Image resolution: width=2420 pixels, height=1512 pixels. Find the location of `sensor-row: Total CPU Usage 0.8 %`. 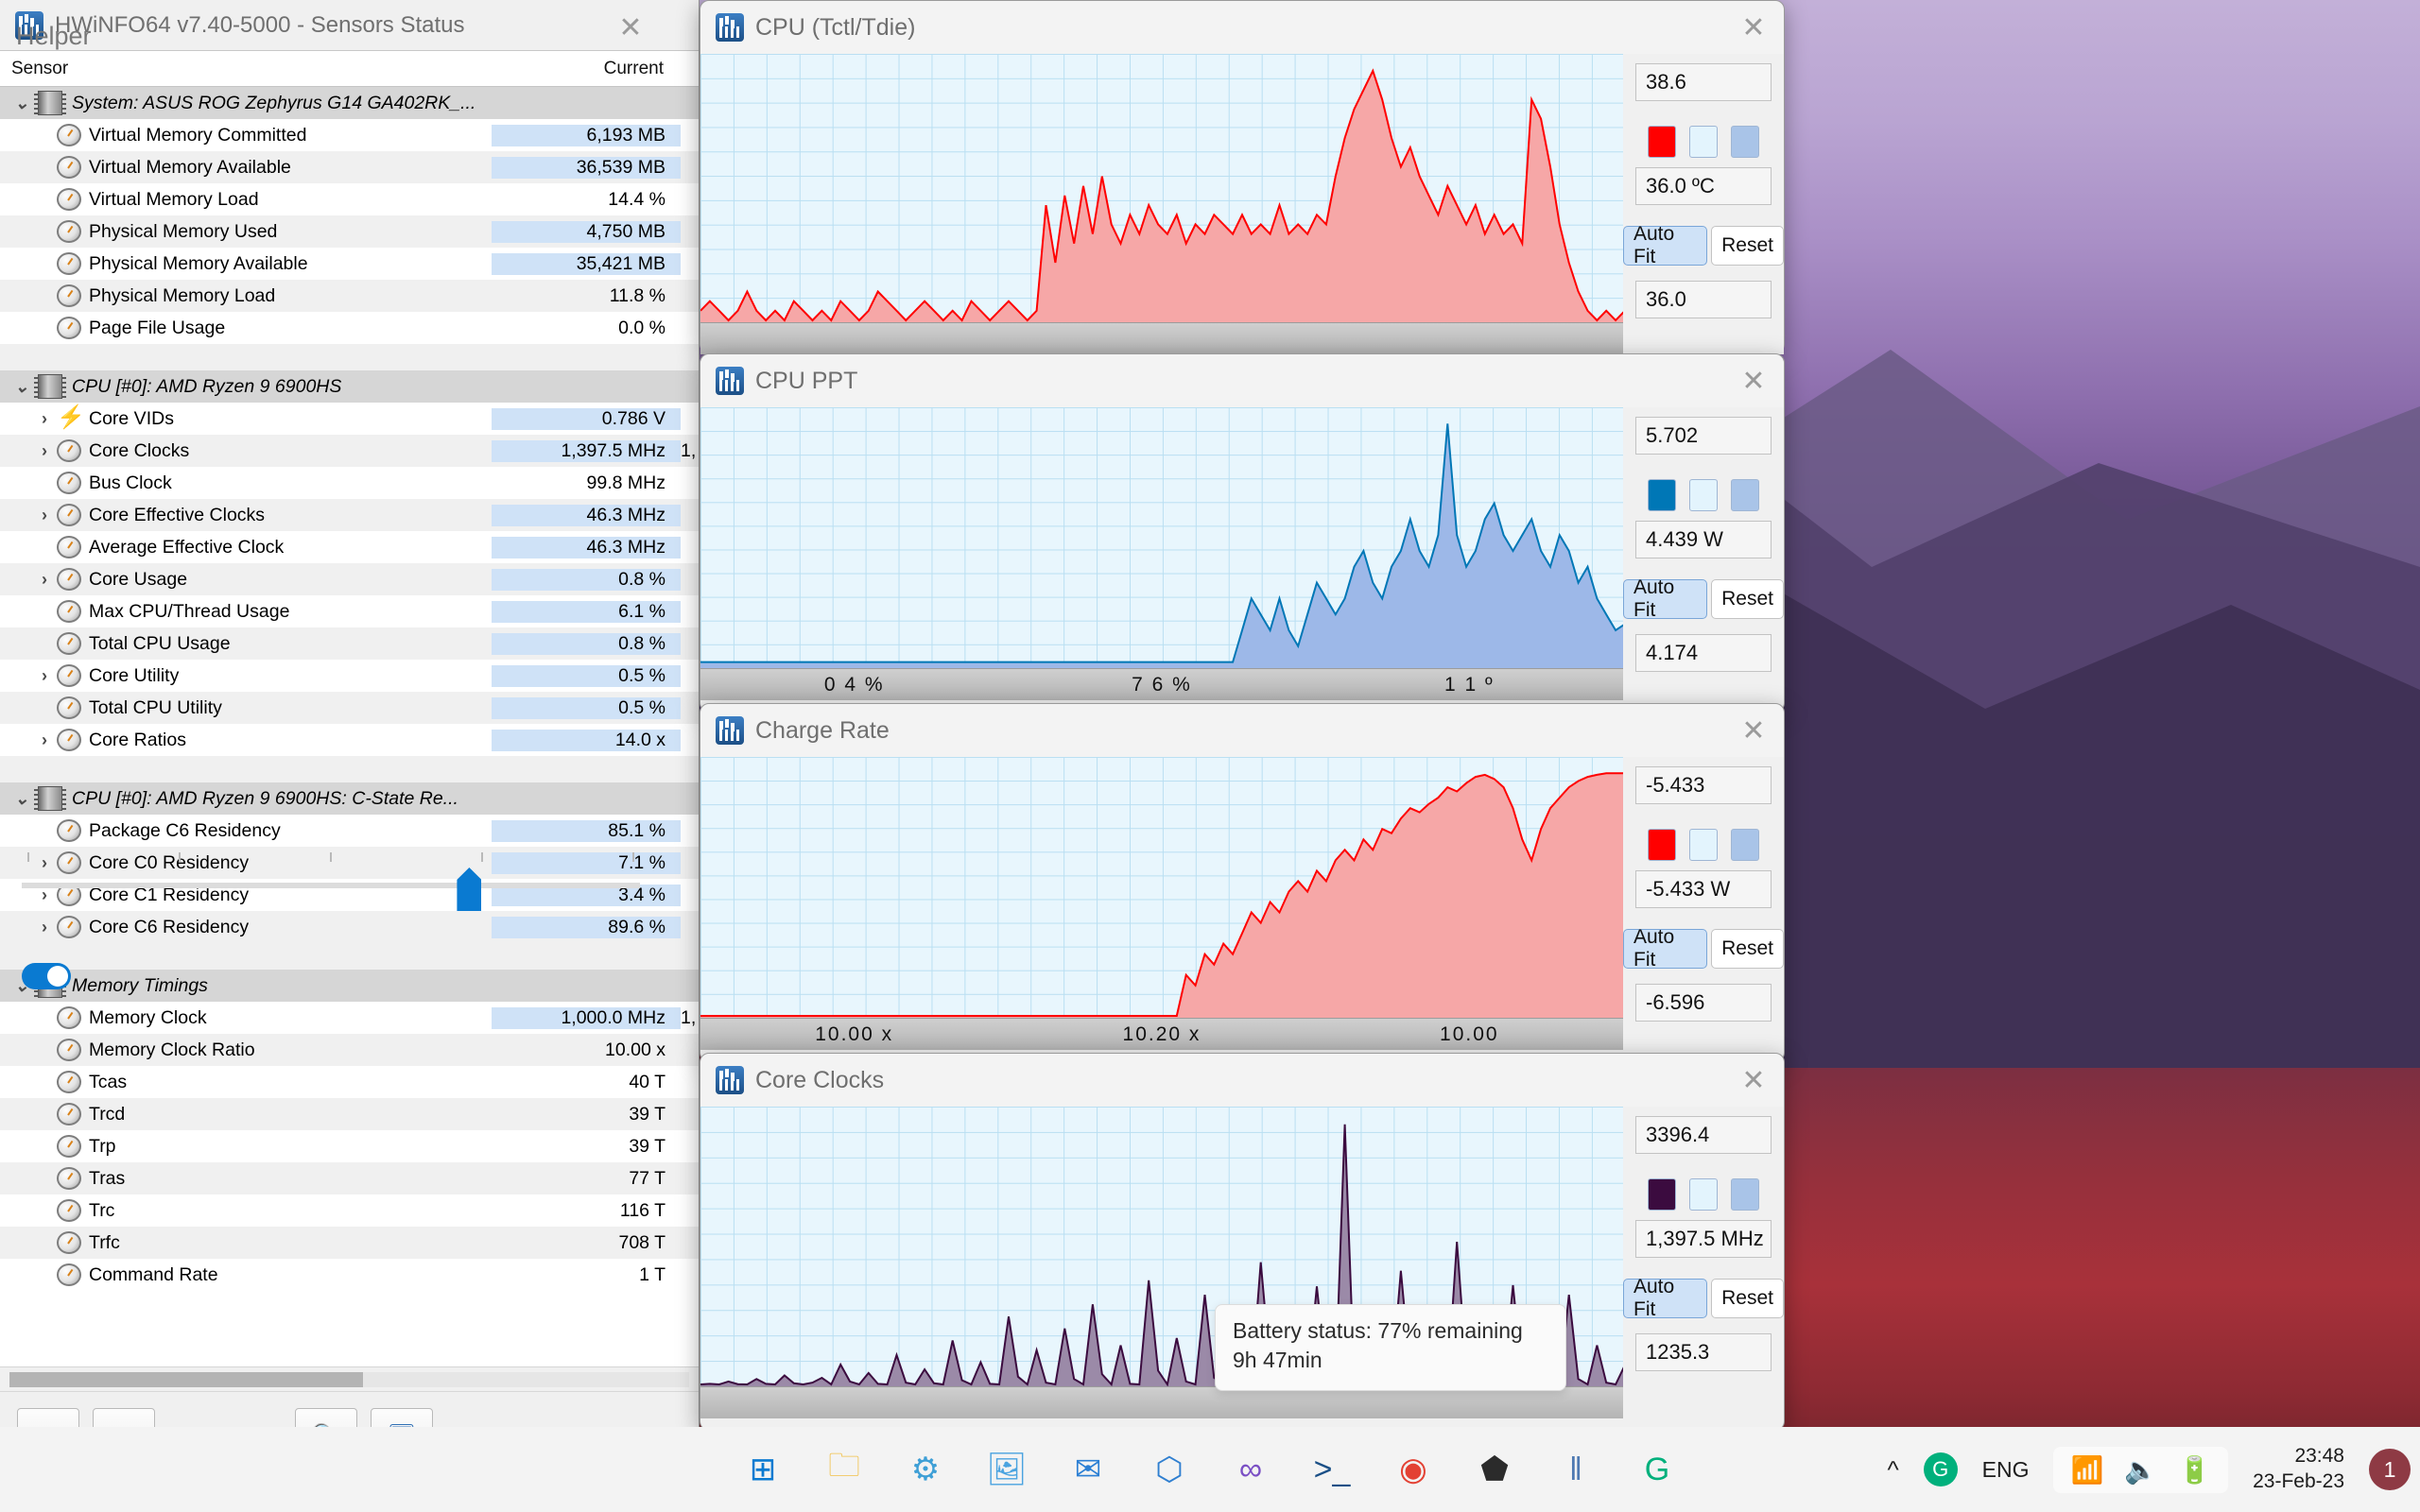

sensor-row: Total CPU Usage 0.8 % is located at coordinates (350, 643).